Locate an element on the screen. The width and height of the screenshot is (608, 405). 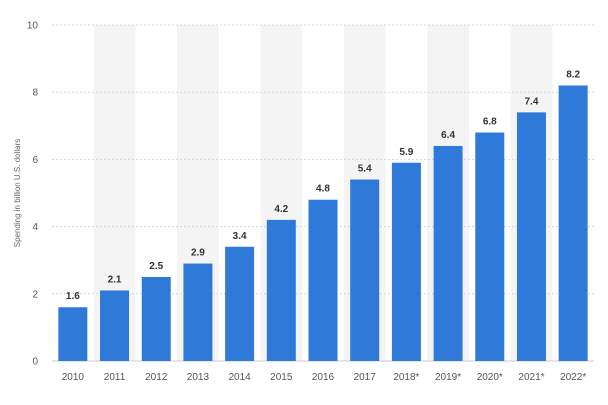
x-tick-label: 2022* is located at coordinates (573, 377).